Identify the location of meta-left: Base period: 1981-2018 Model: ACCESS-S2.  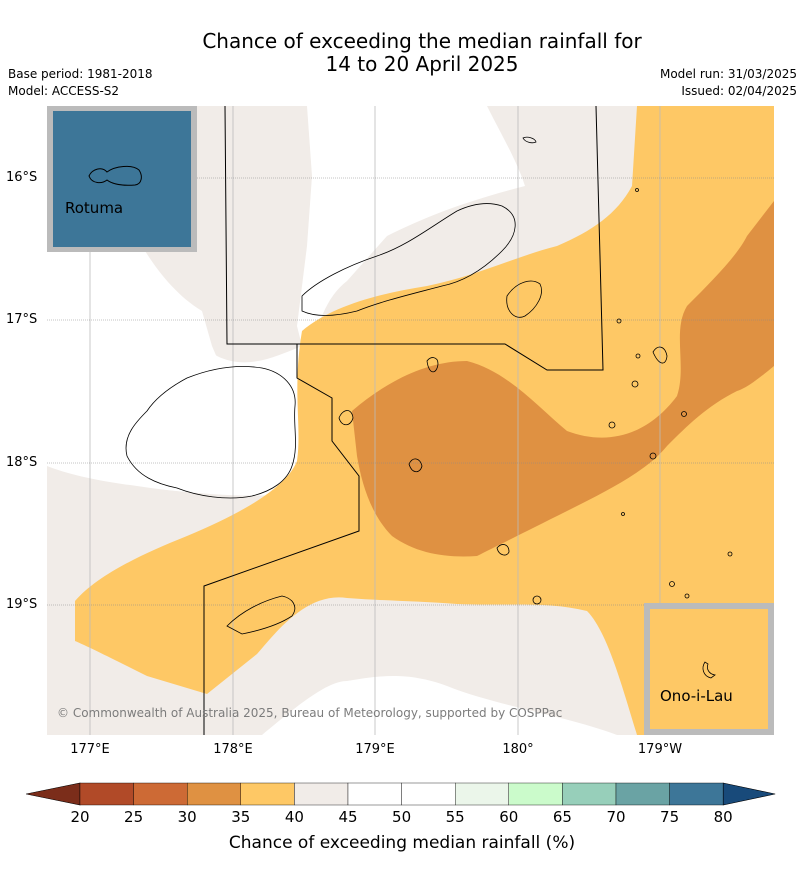
(80, 83).